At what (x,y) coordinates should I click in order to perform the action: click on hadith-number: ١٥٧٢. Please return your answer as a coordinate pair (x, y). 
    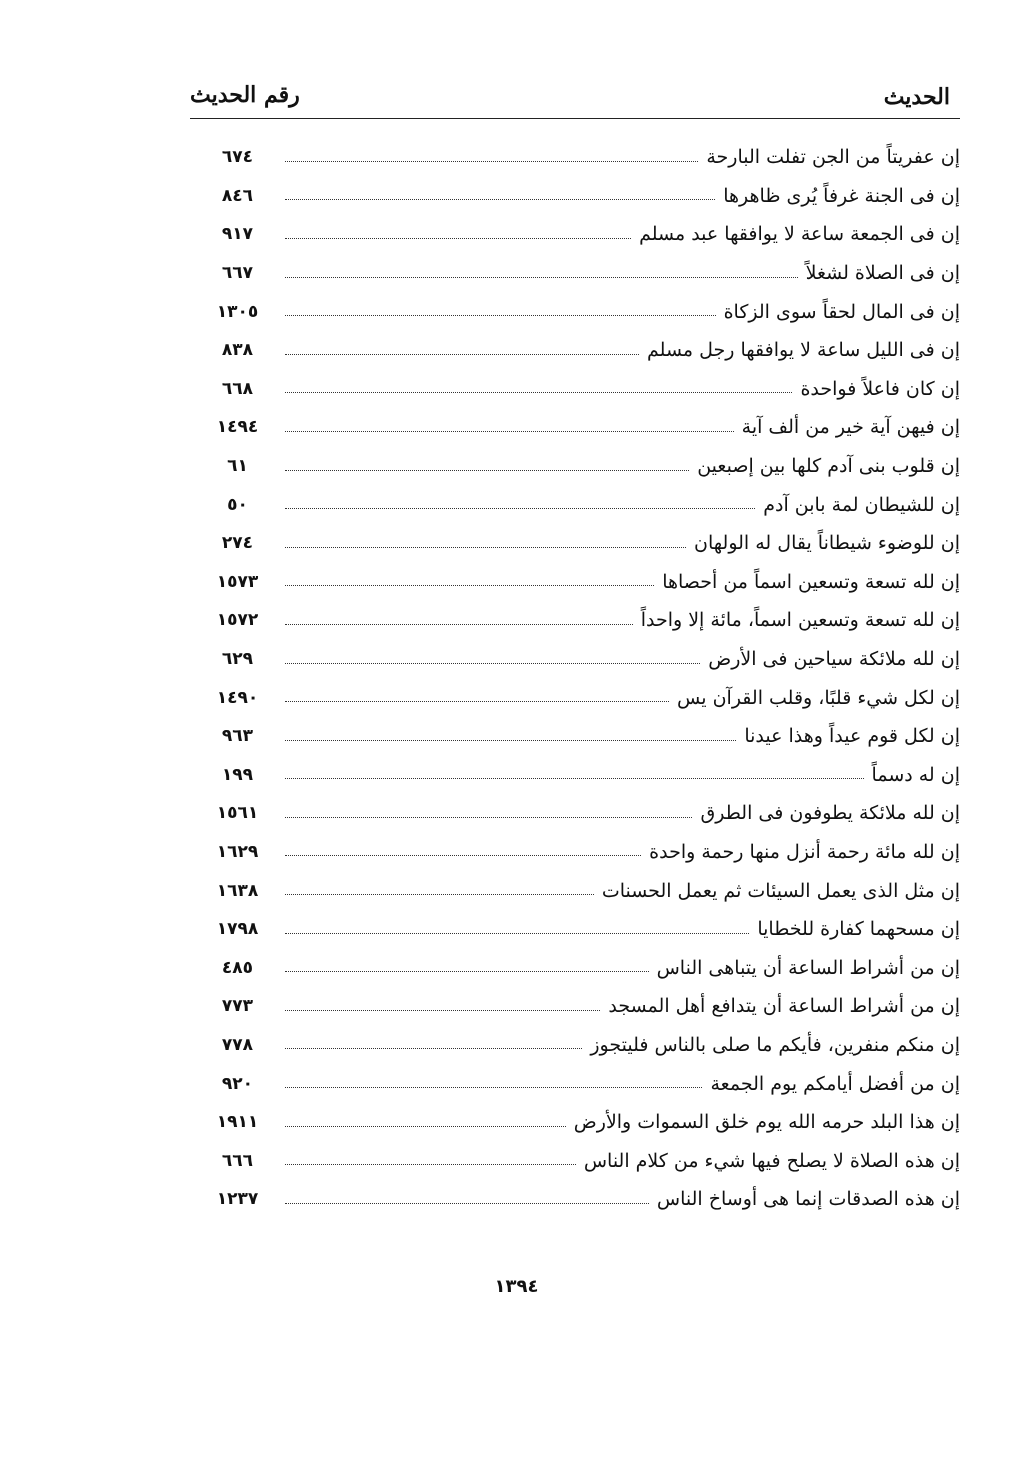
    Looking at the image, I should click on (237, 620).